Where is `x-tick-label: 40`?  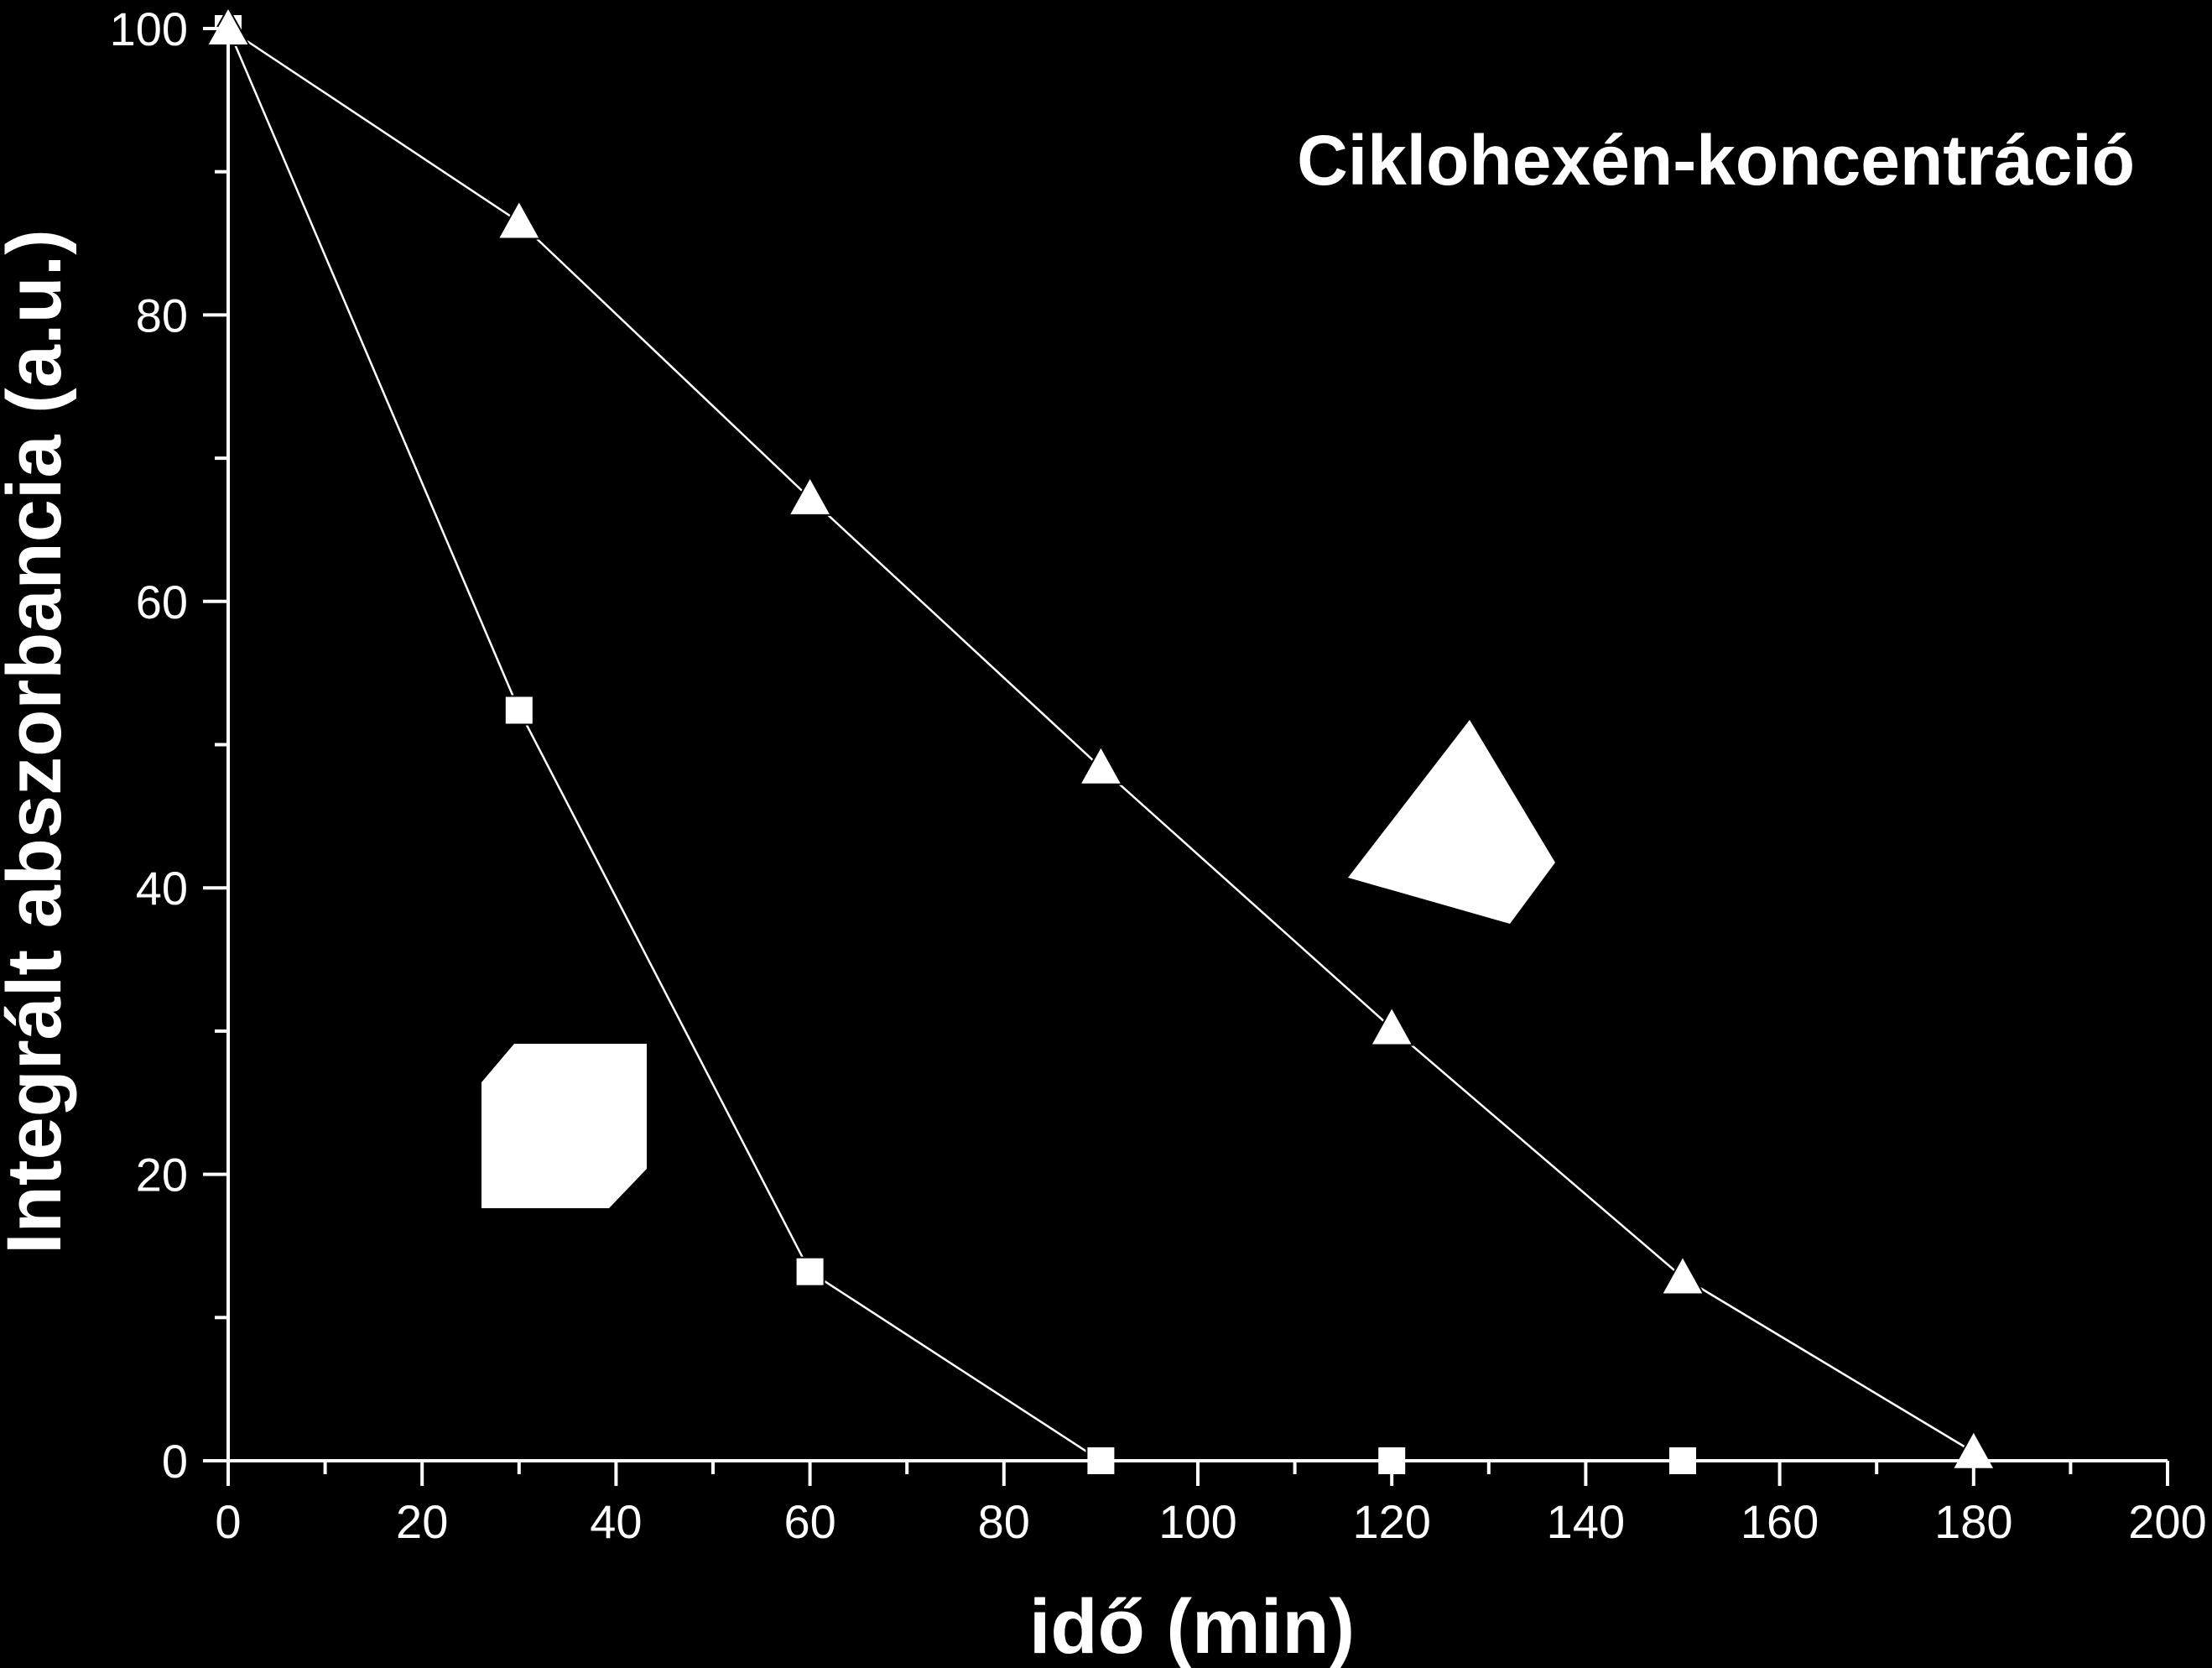 x-tick-label: 40 is located at coordinates (616, 1521).